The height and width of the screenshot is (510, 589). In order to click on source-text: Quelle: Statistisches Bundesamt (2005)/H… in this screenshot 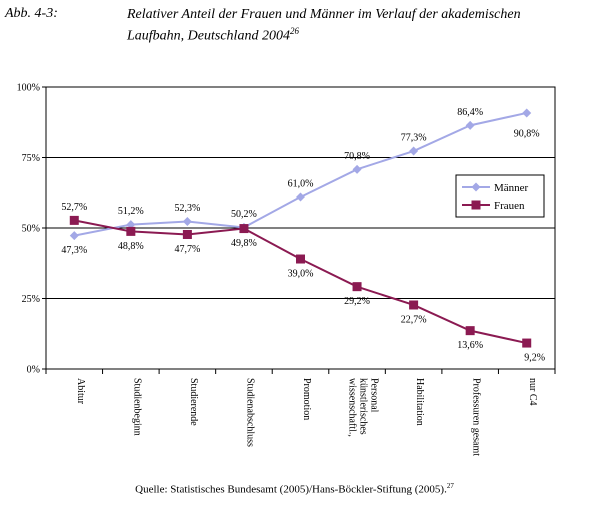, I will do `click(291, 489)`.